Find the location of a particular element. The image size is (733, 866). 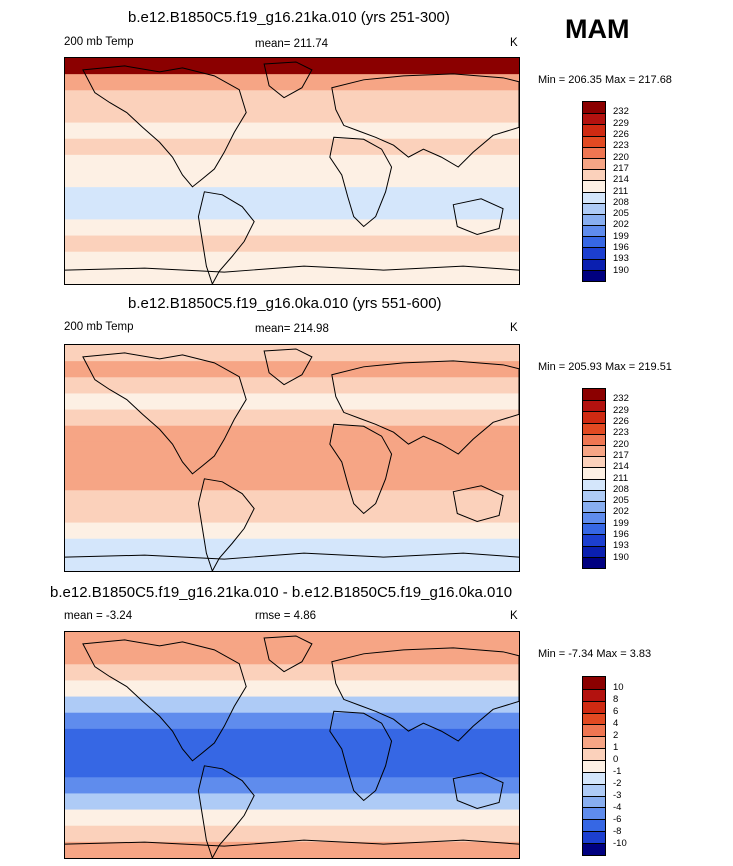

colorbar-label: -6 is located at coordinates (617, 819).